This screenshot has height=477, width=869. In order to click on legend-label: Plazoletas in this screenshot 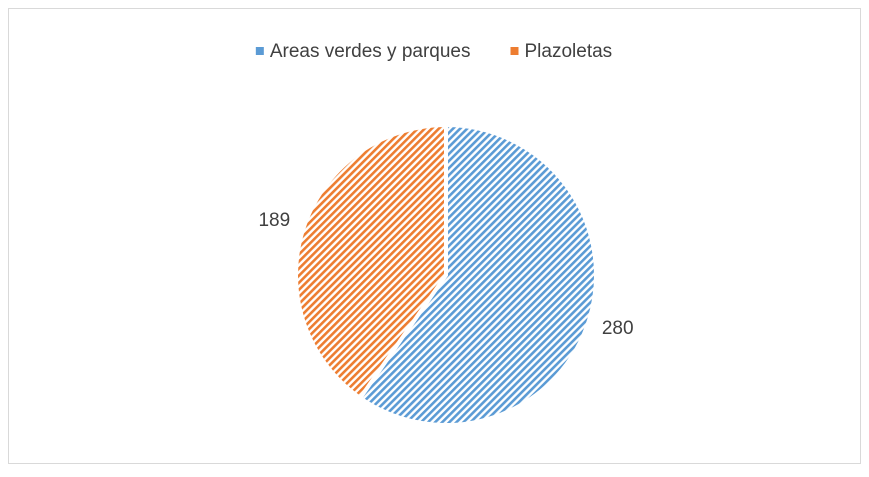, I will do `click(569, 51)`.